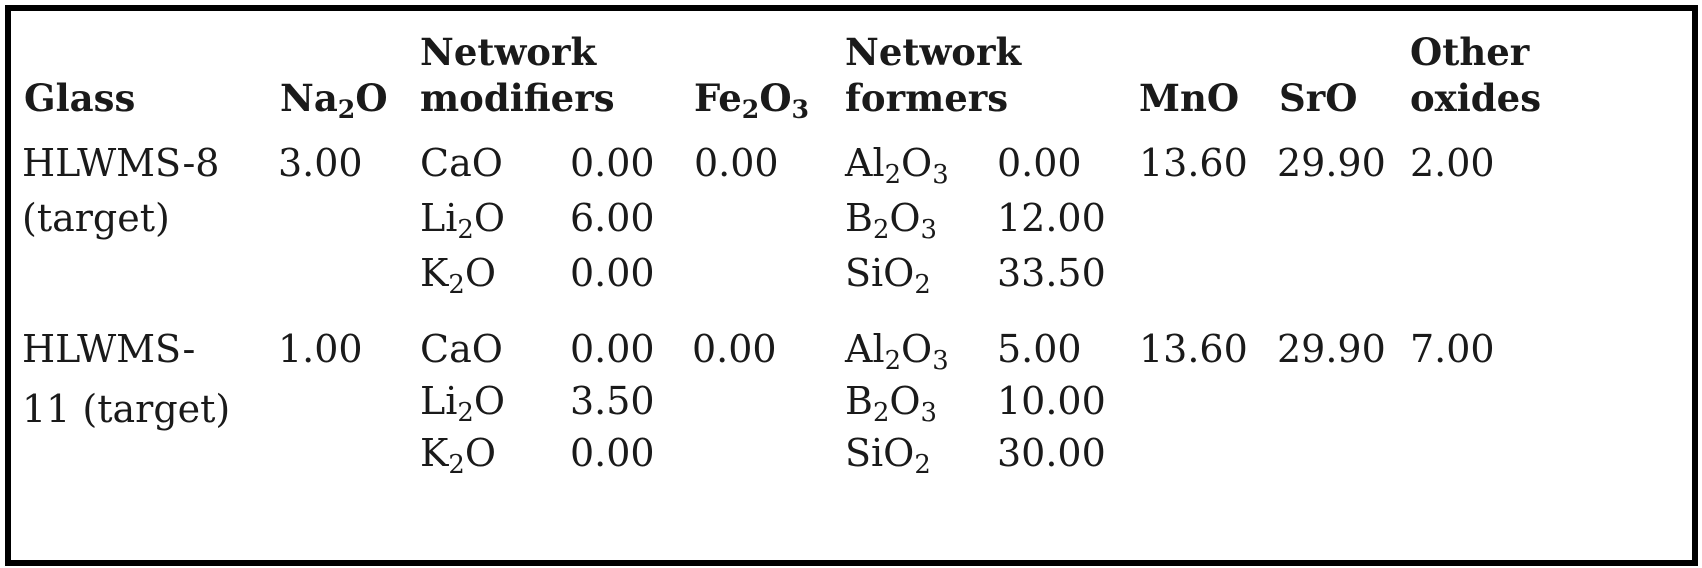  Describe the element at coordinates (461, 163) in the screenshot. I see `row1-mod-cao: CaO` at that location.